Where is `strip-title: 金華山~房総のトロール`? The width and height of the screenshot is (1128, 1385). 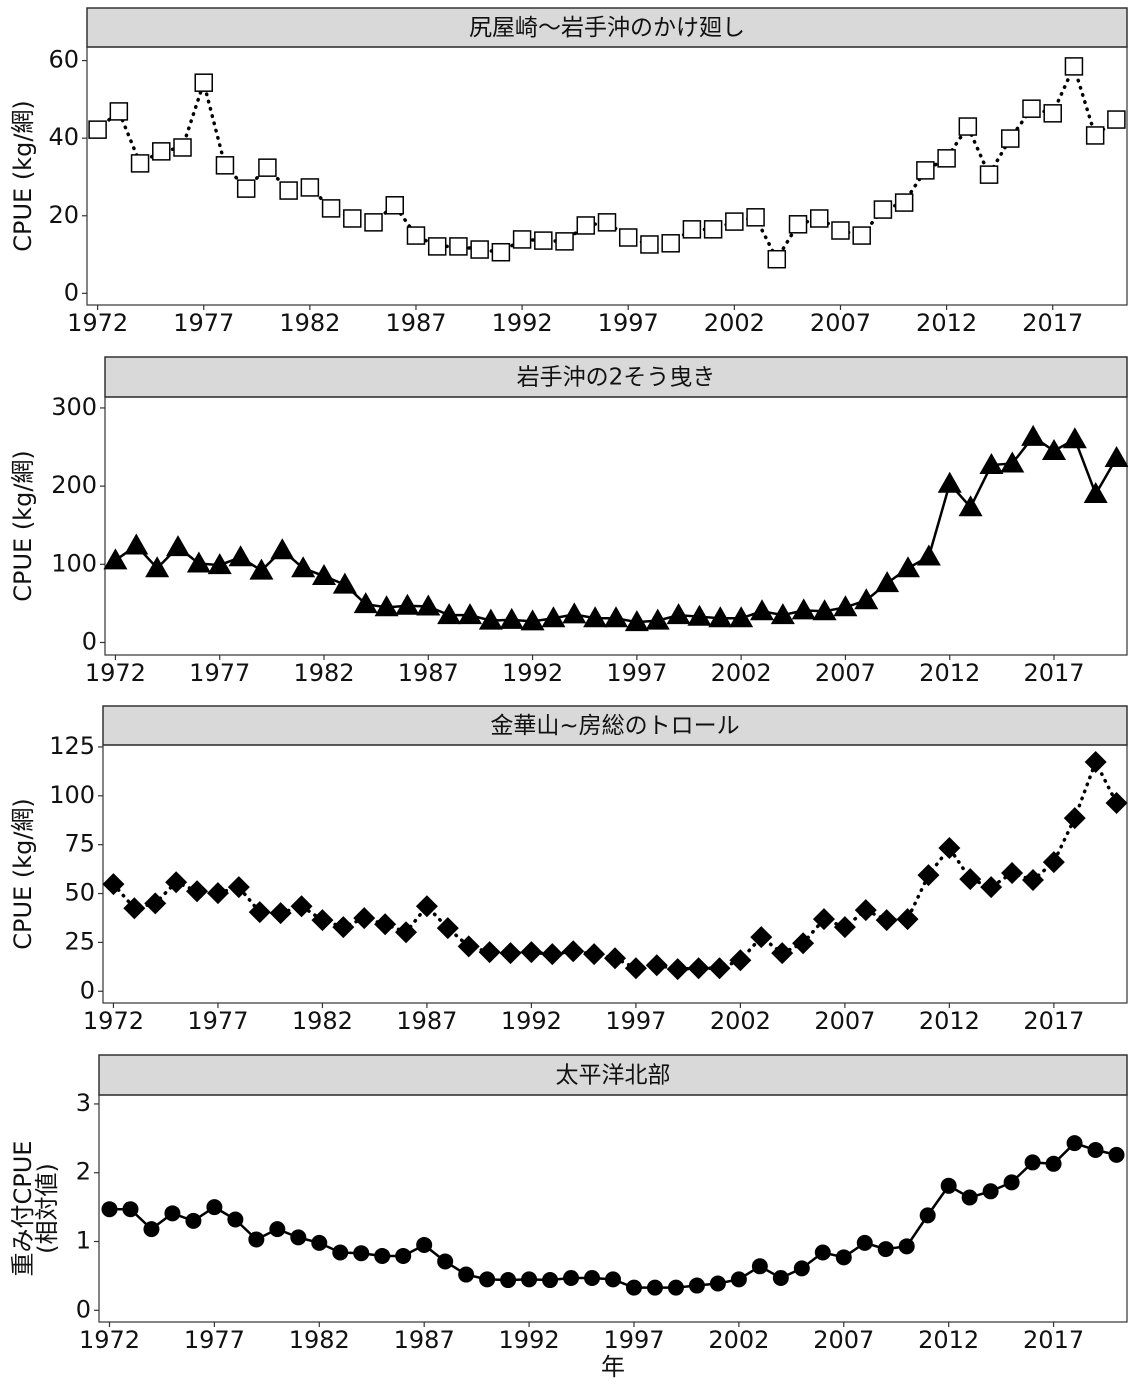 strip-title: 金華山~房総のトロール is located at coordinates (614, 726).